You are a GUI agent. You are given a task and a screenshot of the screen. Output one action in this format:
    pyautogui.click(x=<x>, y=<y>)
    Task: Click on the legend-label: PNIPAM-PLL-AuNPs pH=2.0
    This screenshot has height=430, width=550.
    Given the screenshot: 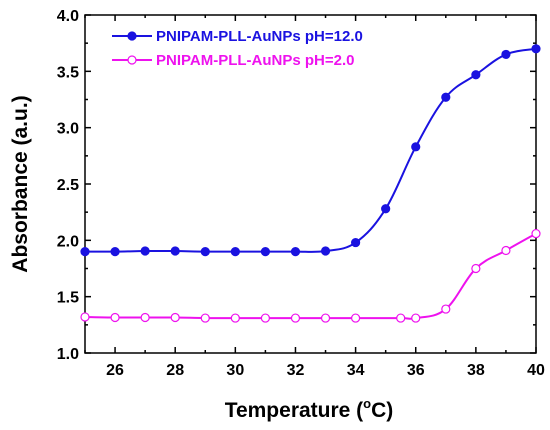 What is the action you would take?
    pyautogui.click(x=255, y=60)
    